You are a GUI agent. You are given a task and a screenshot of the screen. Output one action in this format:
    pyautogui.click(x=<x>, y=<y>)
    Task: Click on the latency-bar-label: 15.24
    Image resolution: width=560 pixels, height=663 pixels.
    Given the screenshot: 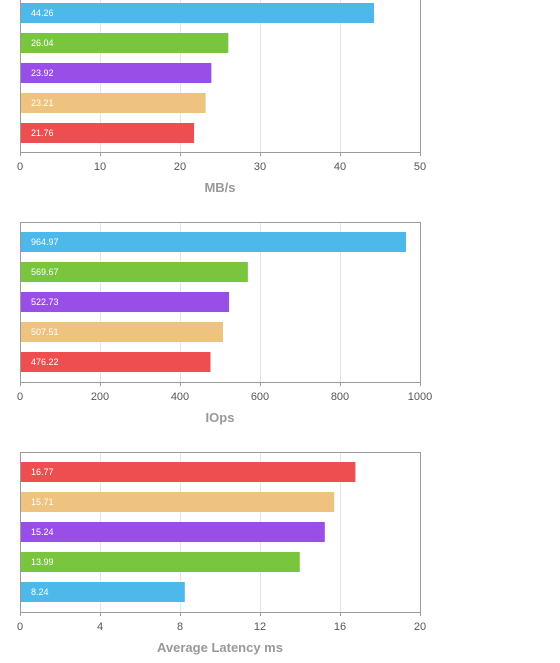 What is the action you would take?
    pyautogui.click(x=42, y=532)
    